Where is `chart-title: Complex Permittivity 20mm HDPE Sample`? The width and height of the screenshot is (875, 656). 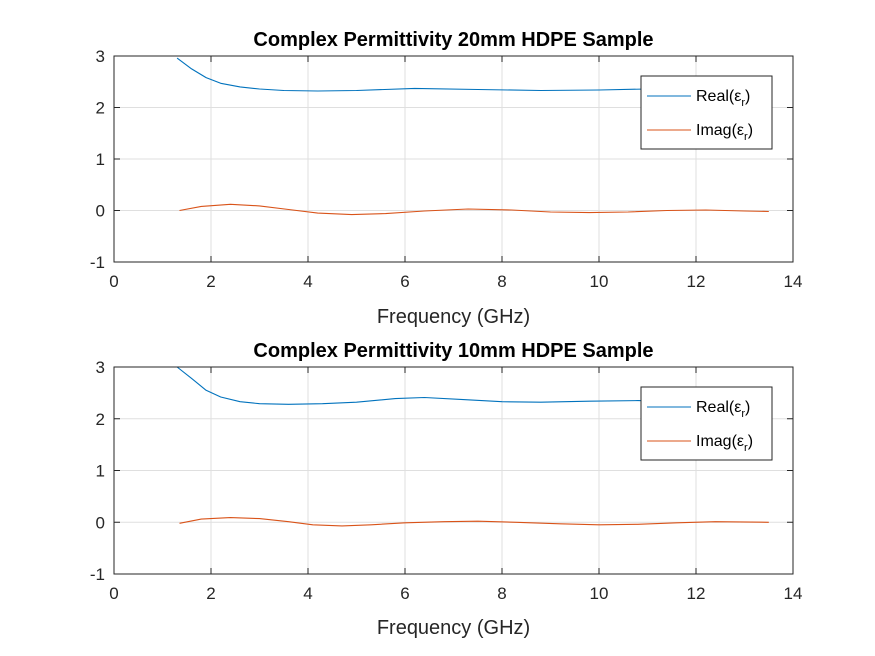 chart-title: Complex Permittivity 20mm HDPE Sample is located at coordinates (453, 40).